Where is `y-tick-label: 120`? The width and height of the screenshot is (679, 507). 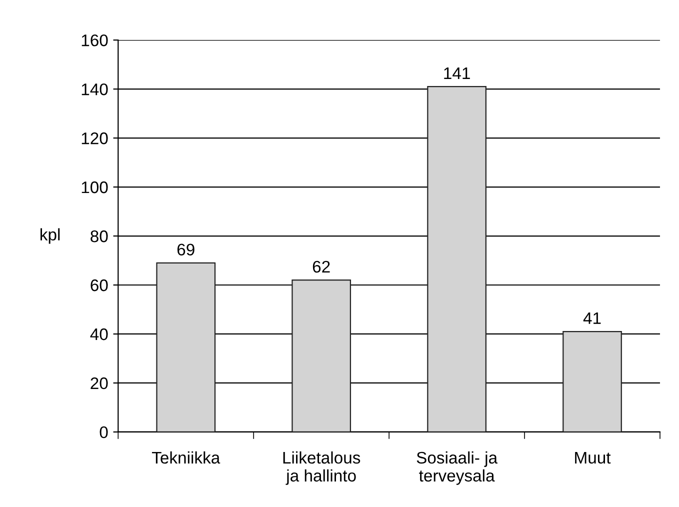 y-tick-label: 120 is located at coordinates (95, 138).